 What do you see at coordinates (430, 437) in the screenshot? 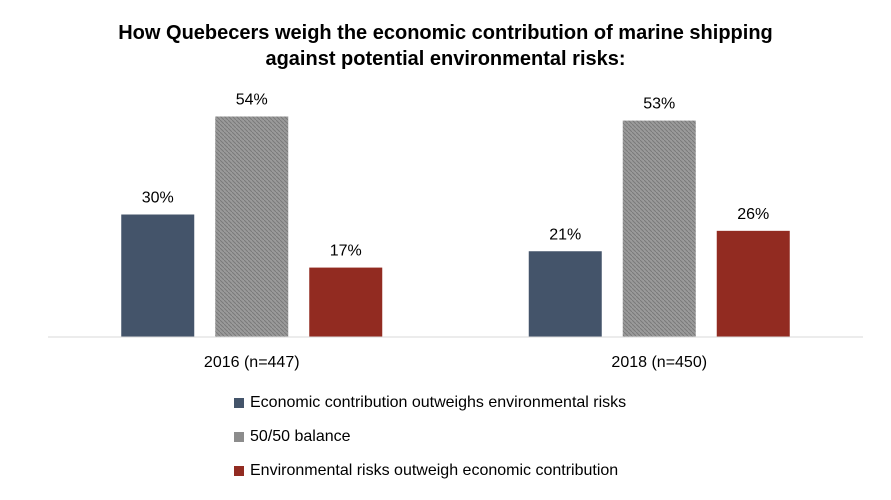
I see `legend-item-balance: 50/50 balance` at bounding box center [430, 437].